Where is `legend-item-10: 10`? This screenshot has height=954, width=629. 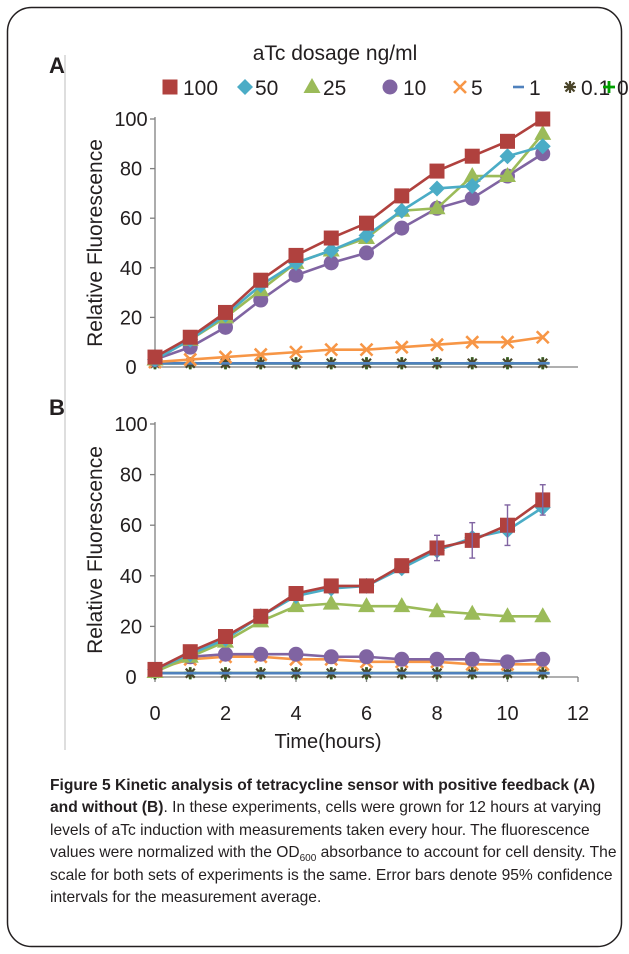
legend-item-10: 10 is located at coordinates (404, 88).